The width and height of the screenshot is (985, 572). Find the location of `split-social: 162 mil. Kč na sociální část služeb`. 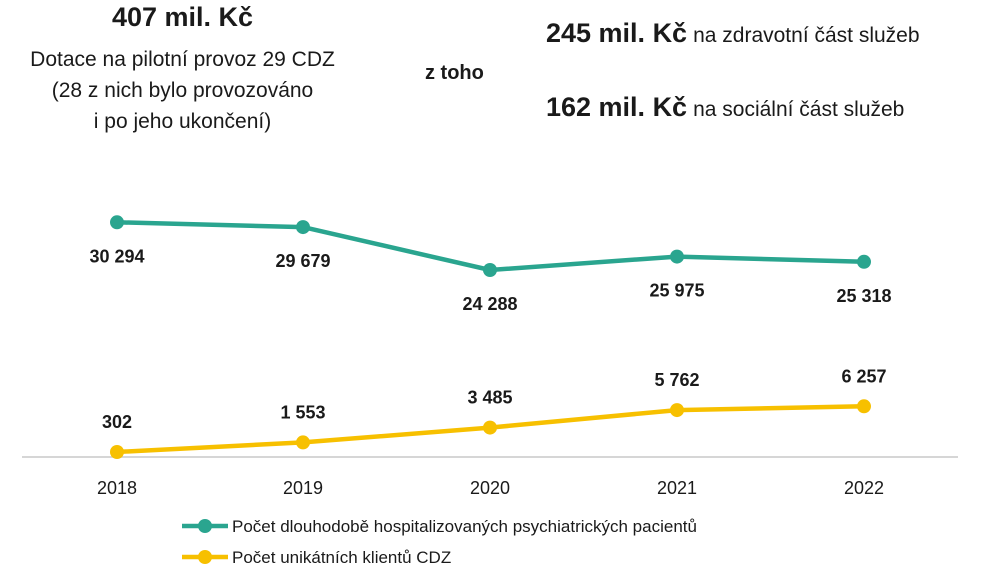

split-social: 162 mil. Kč na sociální část služeb is located at coordinates (725, 107).